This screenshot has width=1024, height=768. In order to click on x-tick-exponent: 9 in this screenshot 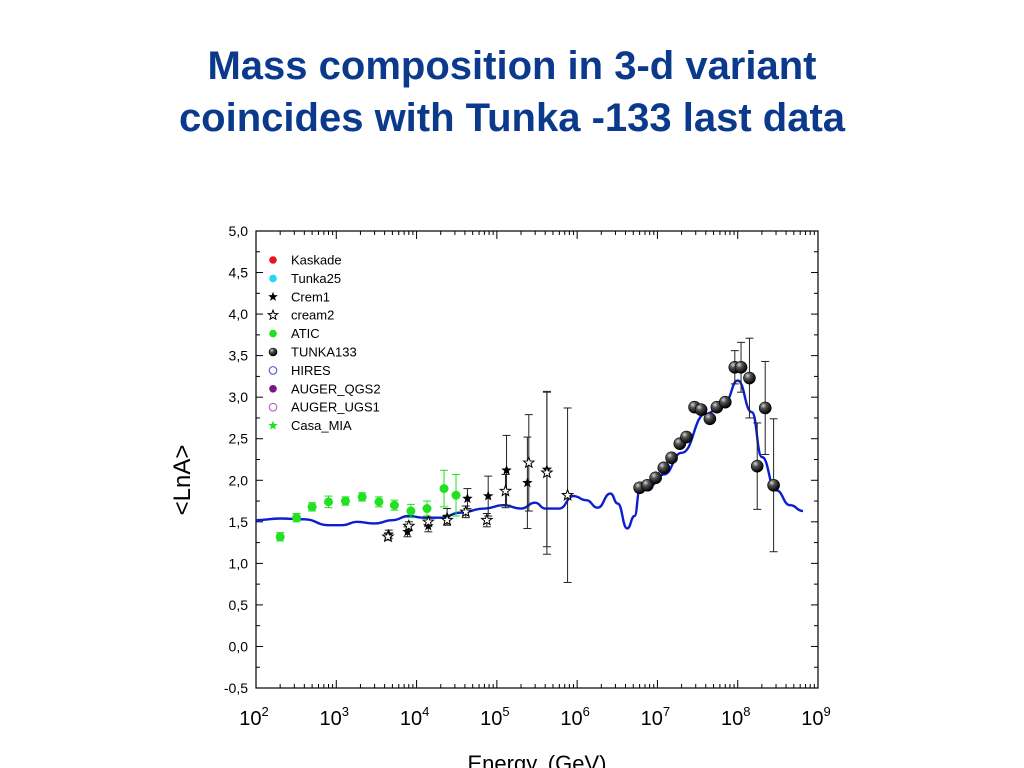, I will do `click(827, 711)`.